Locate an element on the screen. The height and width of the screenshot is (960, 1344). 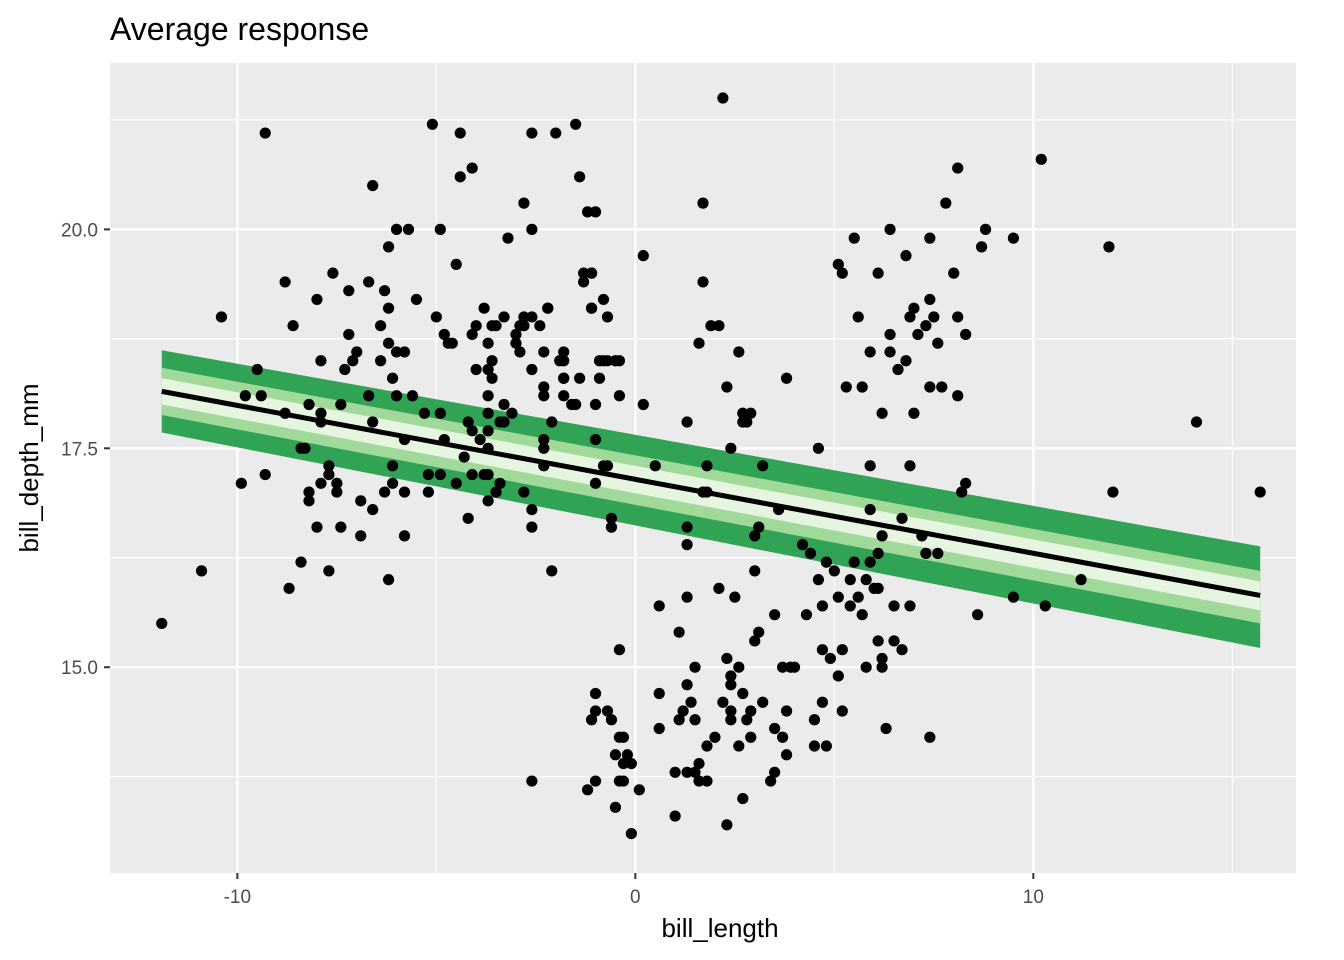
y-tick-label: 17.5 is located at coordinates (79, 449).